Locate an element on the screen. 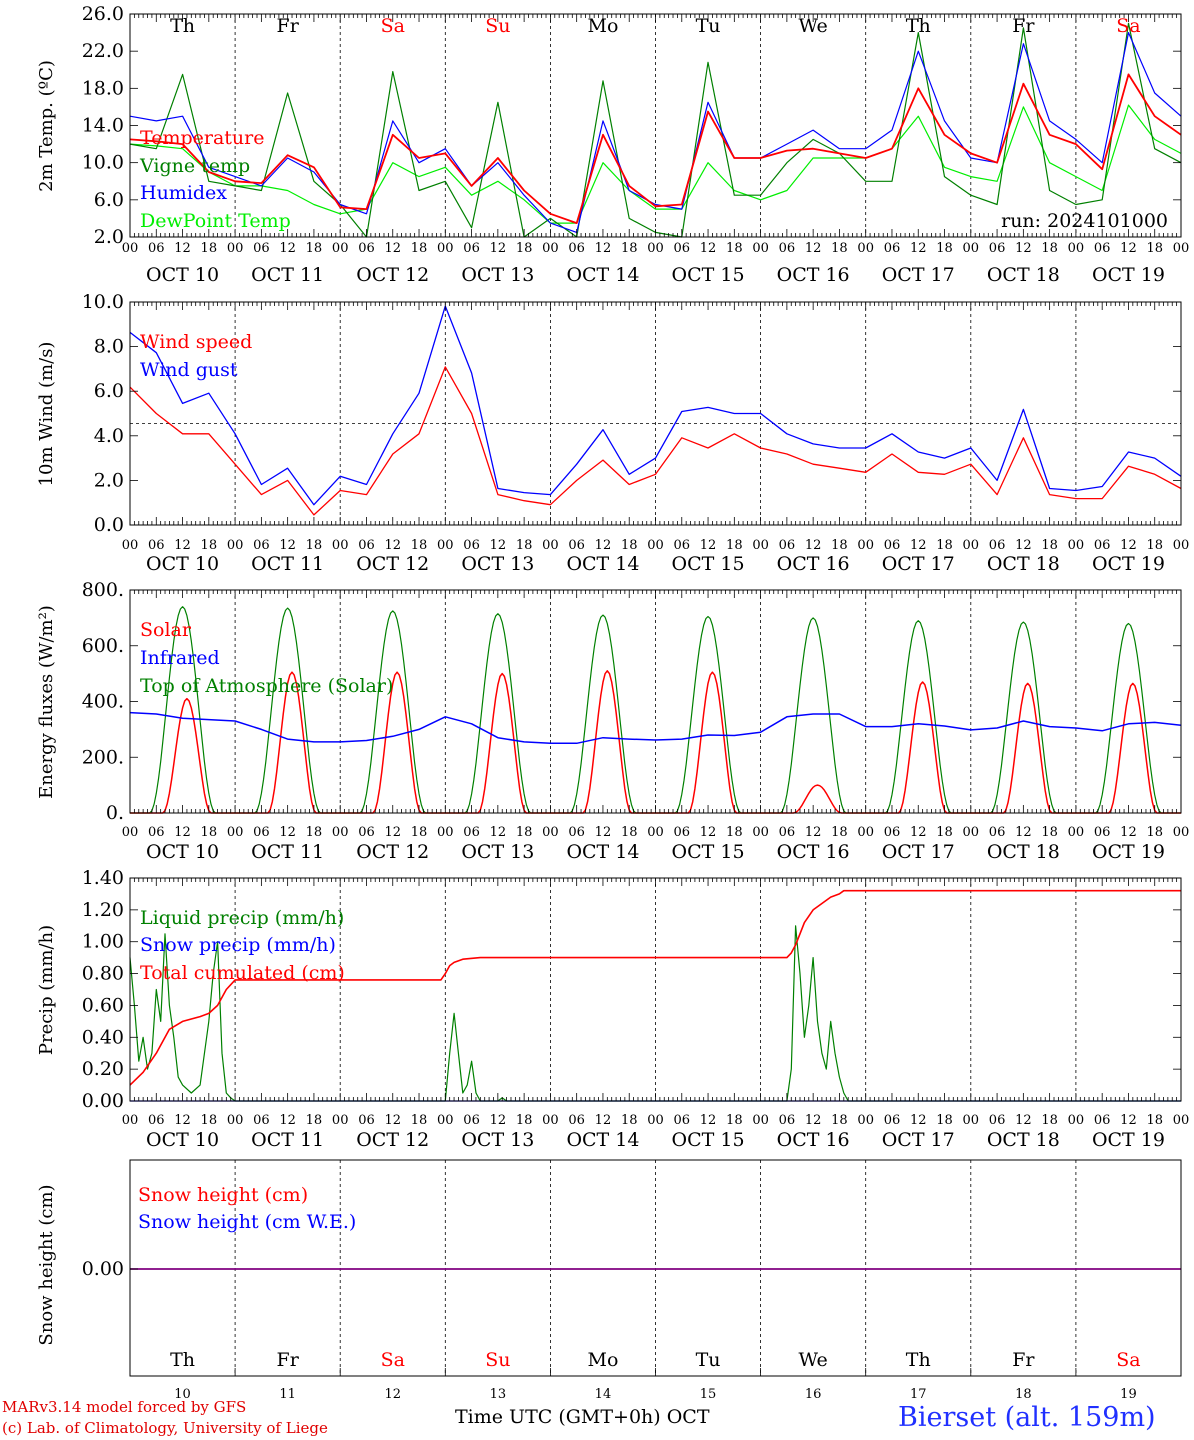  day-number-label: 17 is located at coordinates (918, 1394).